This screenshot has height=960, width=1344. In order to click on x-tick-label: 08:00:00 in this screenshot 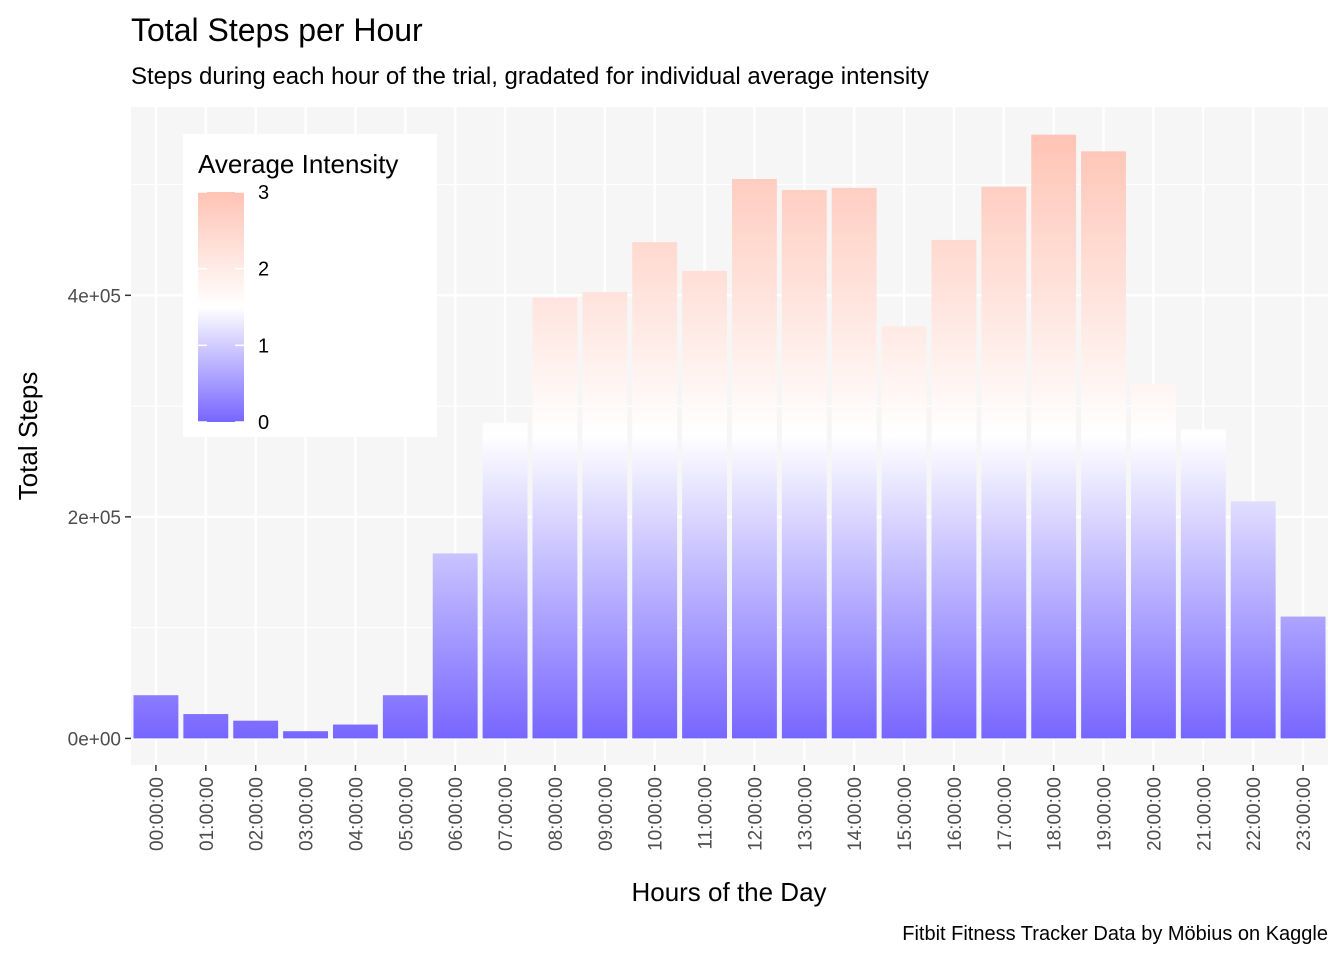, I will do `click(556, 814)`.